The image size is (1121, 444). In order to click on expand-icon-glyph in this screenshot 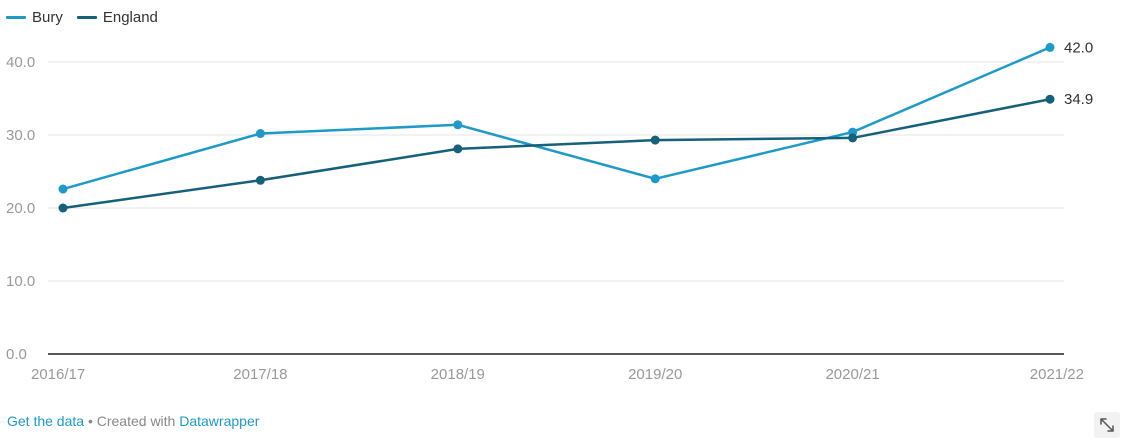, I will do `click(1107, 425)`.